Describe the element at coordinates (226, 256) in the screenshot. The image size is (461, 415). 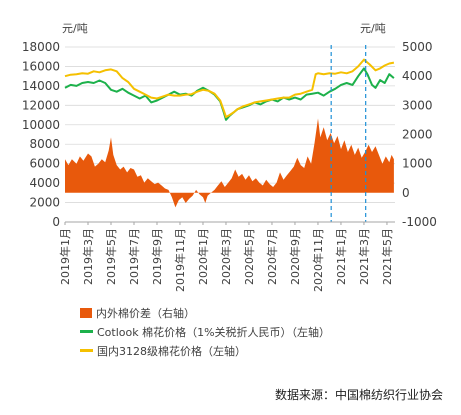
I see `x-tick-label: 2020年3月` at that location.